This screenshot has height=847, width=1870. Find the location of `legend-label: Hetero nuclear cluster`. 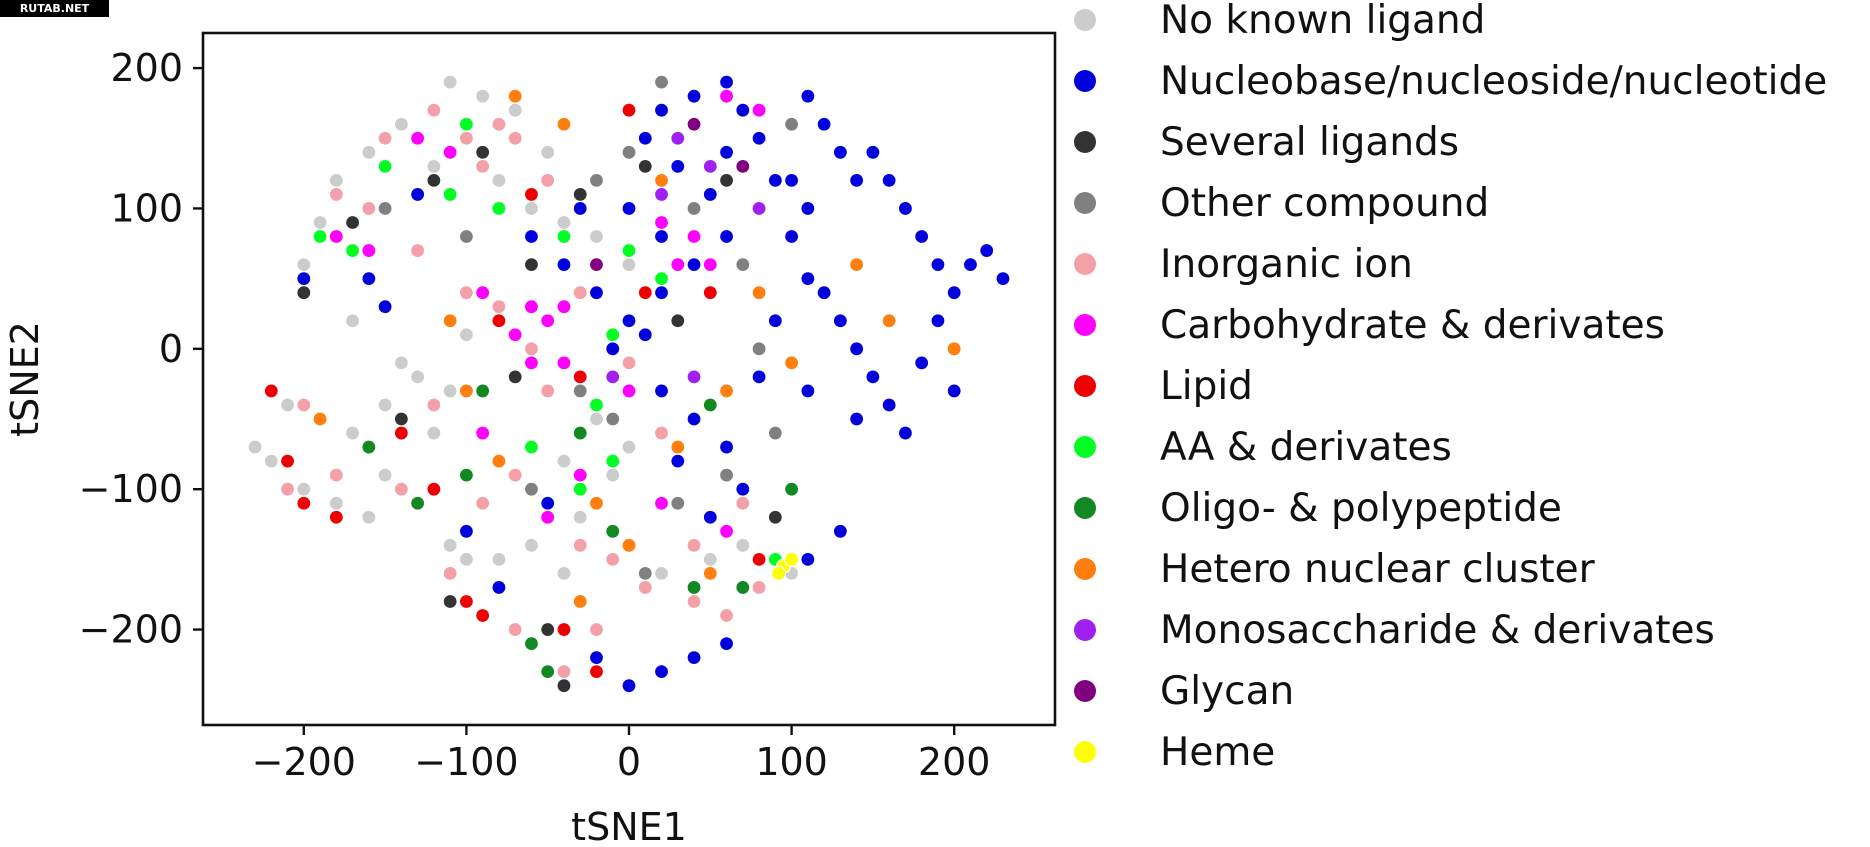

legend-label: Hetero nuclear cluster is located at coordinates (1378, 569).